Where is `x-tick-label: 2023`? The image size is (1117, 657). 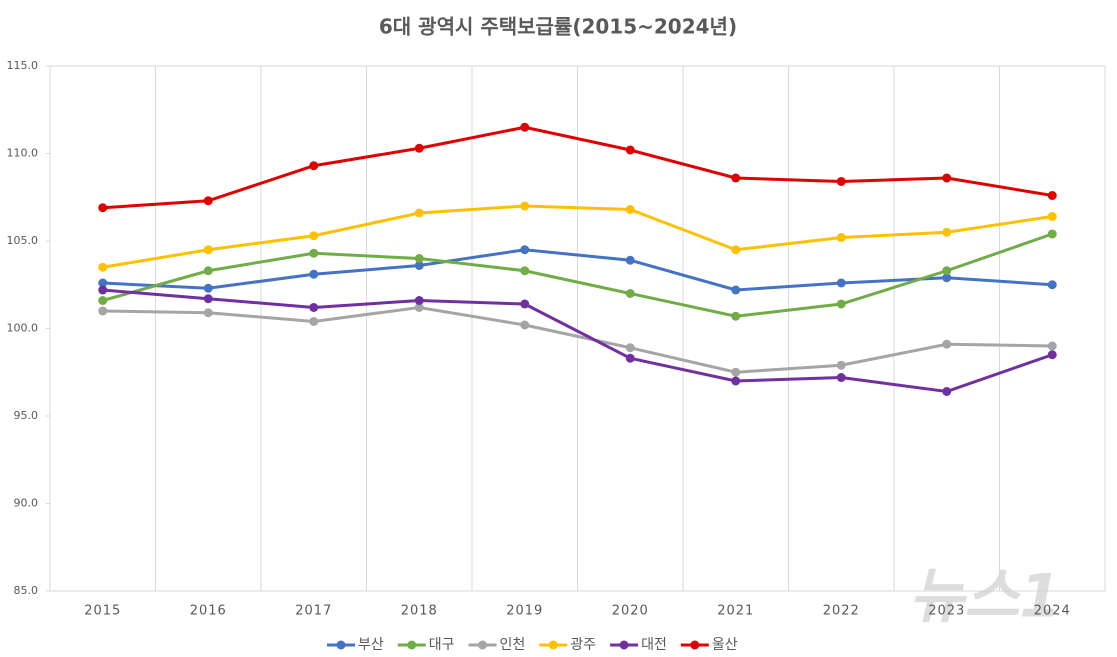
x-tick-label: 2023 is located at coordinates (946, 611).